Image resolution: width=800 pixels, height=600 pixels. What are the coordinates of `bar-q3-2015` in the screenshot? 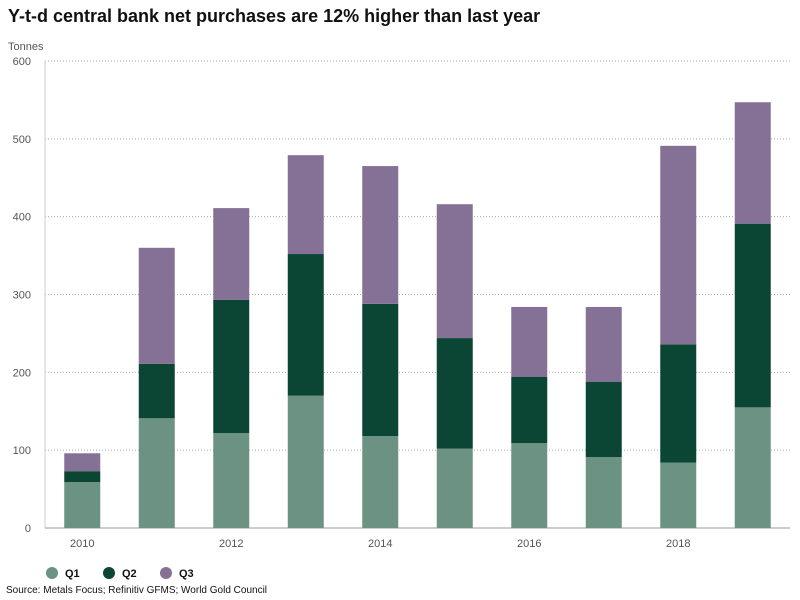 It's located at (454, 271).